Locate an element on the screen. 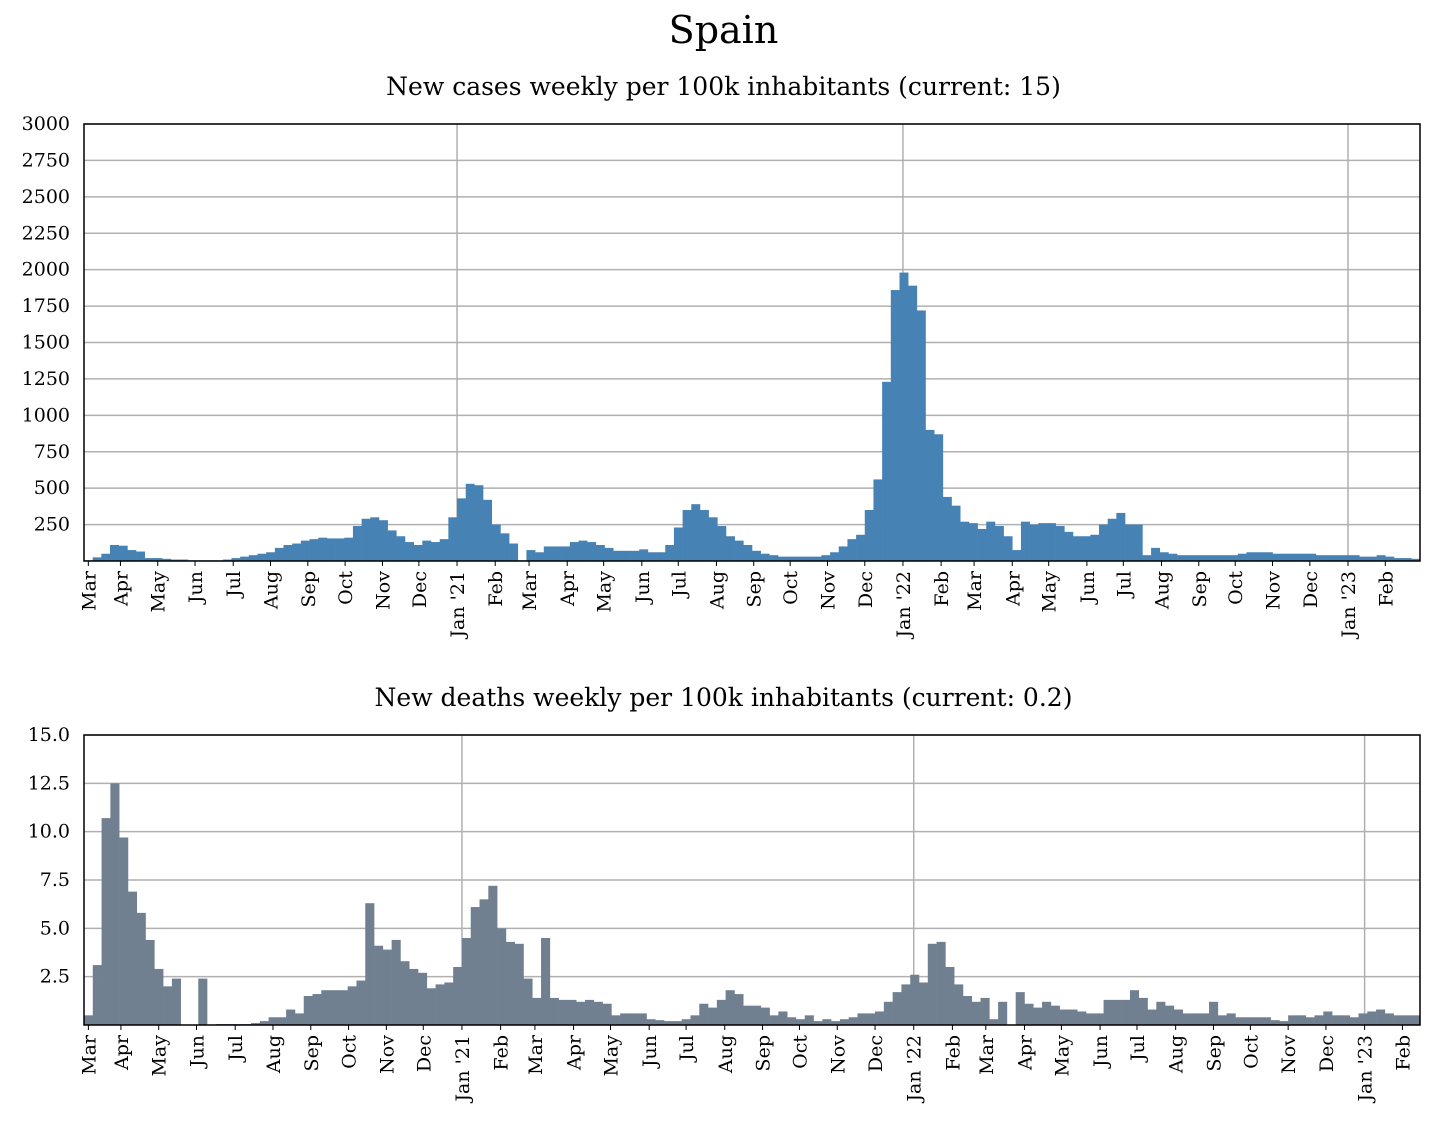  cases-x-tick-label: Sep is located at coordinates (755, 589).